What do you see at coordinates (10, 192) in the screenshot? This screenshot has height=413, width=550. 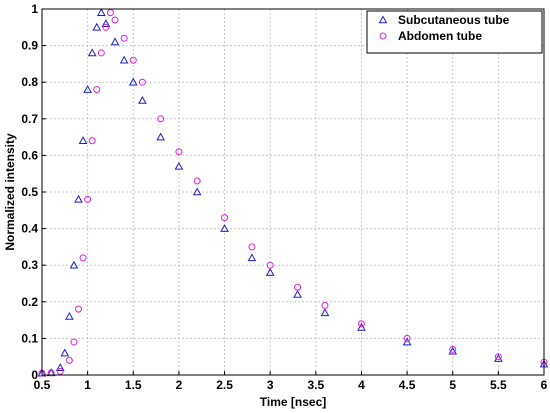 I see `y-axis-label: Normalized intensity` at bounding box center [10, 192].